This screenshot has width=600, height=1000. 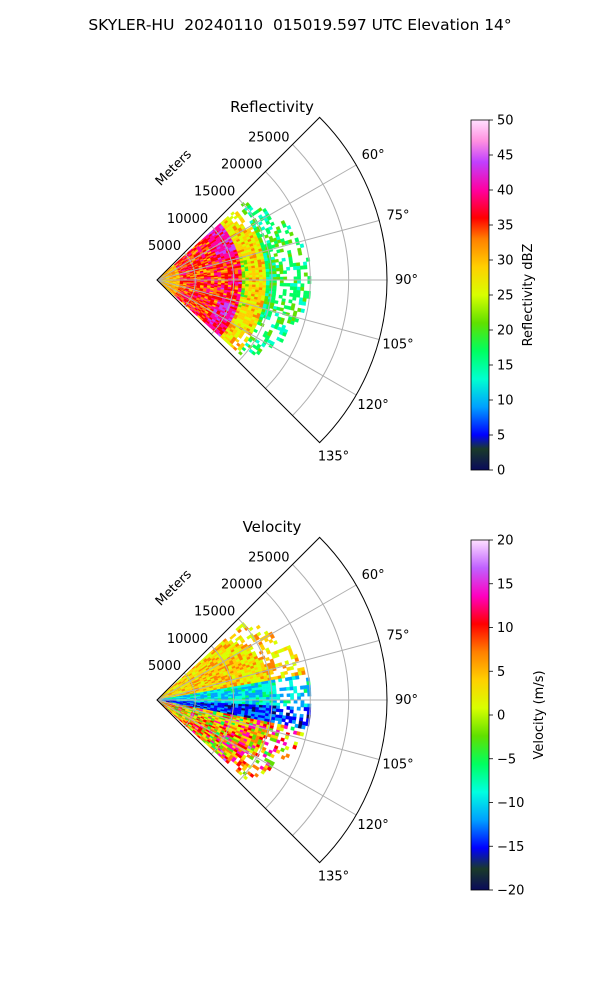 I want to click on colorbar-tick-label: −15, so click(x=510, y=847).